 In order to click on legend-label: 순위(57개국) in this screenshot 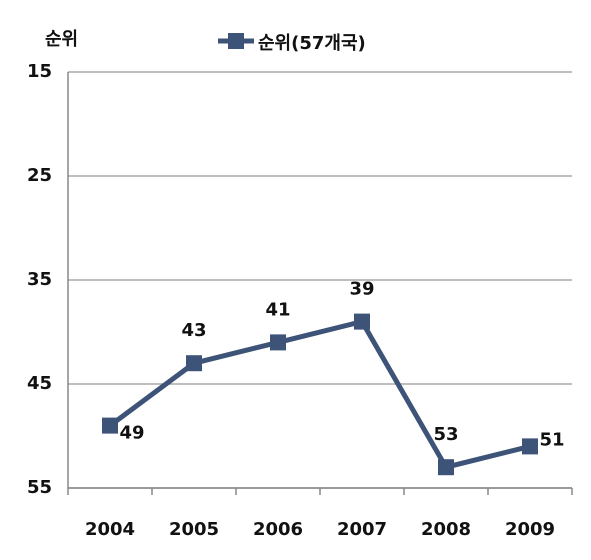, I will do `click(312, 43)`.